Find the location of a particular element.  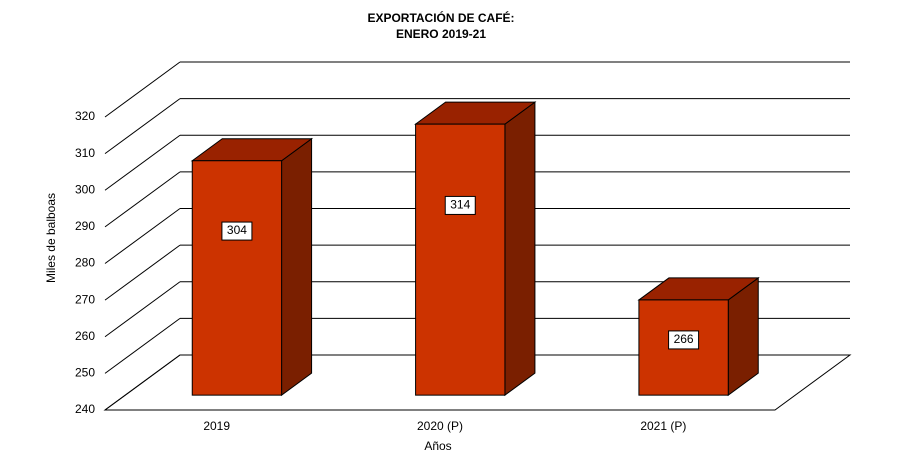

x-axis-label: Años is located at coordinates (437, 446).